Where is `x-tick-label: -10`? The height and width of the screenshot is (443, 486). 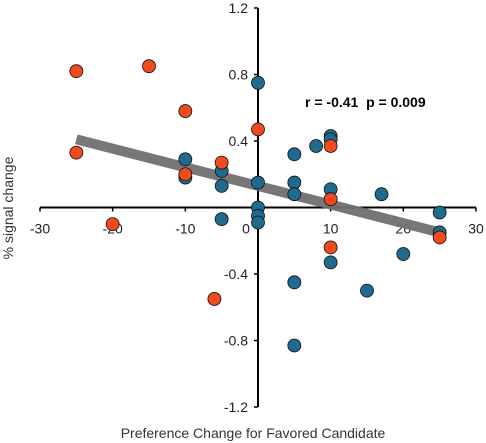
x-tick-label: -10 is located at coordinates (185, 229).